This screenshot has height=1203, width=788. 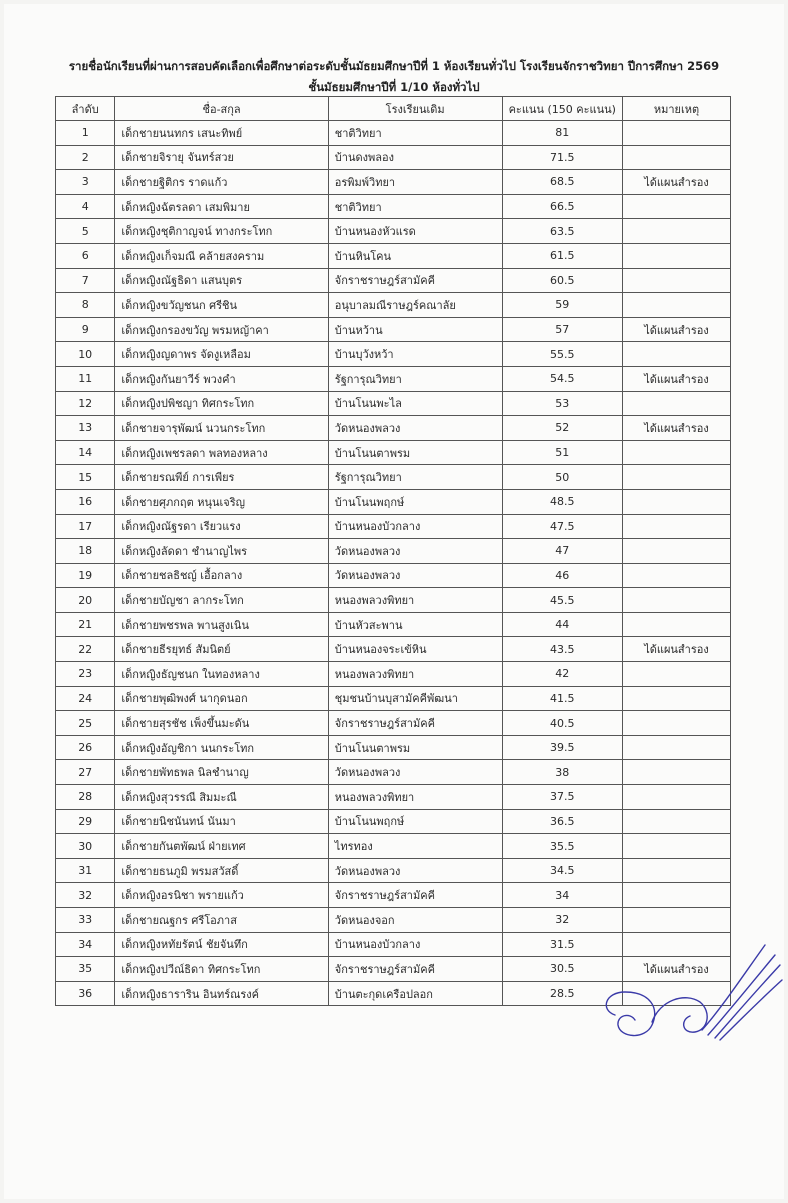 I want to click on table-row: 27 เด็กชายพัทธพล นิลชำนาญ วัดหนองพลวง 38, so click(x=393, y=772).